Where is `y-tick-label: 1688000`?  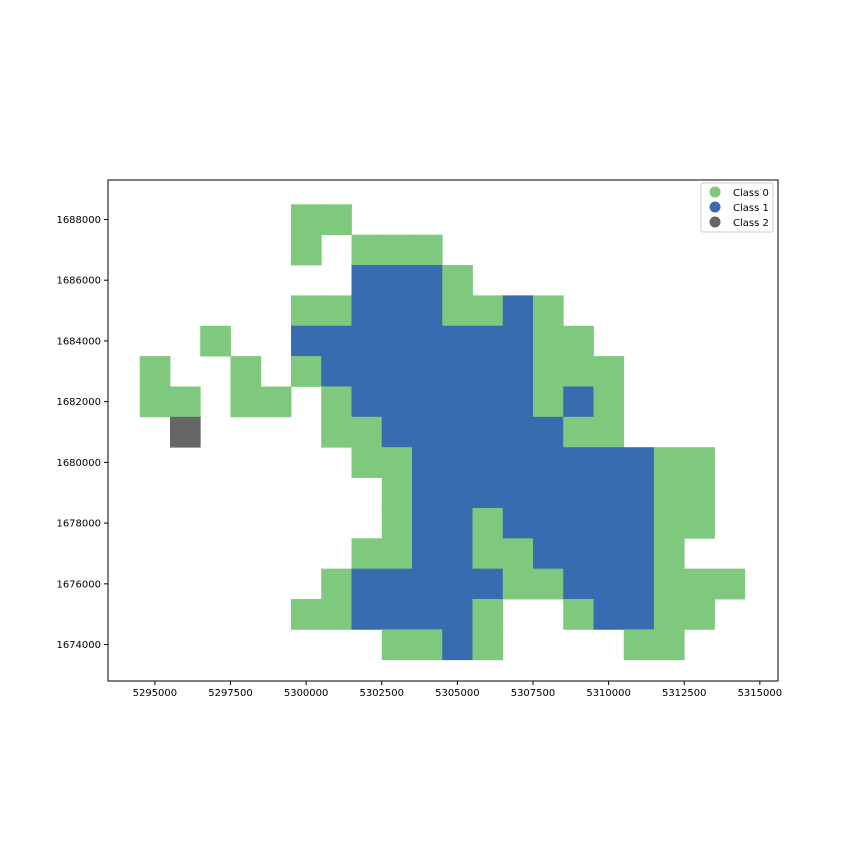 y-tick-label: 1688000 is located at coordinates (78, 220).